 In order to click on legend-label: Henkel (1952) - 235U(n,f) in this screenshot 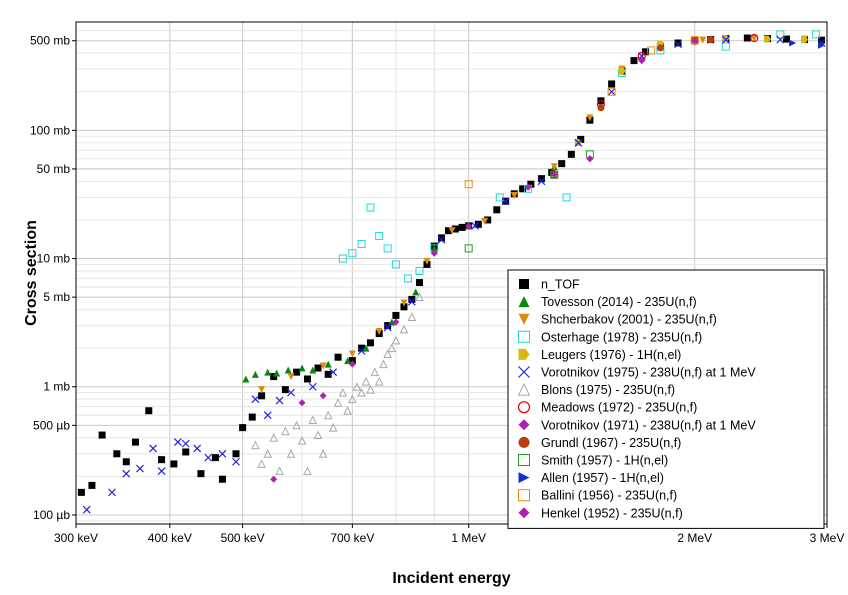, I will do `click(612, 513)`.